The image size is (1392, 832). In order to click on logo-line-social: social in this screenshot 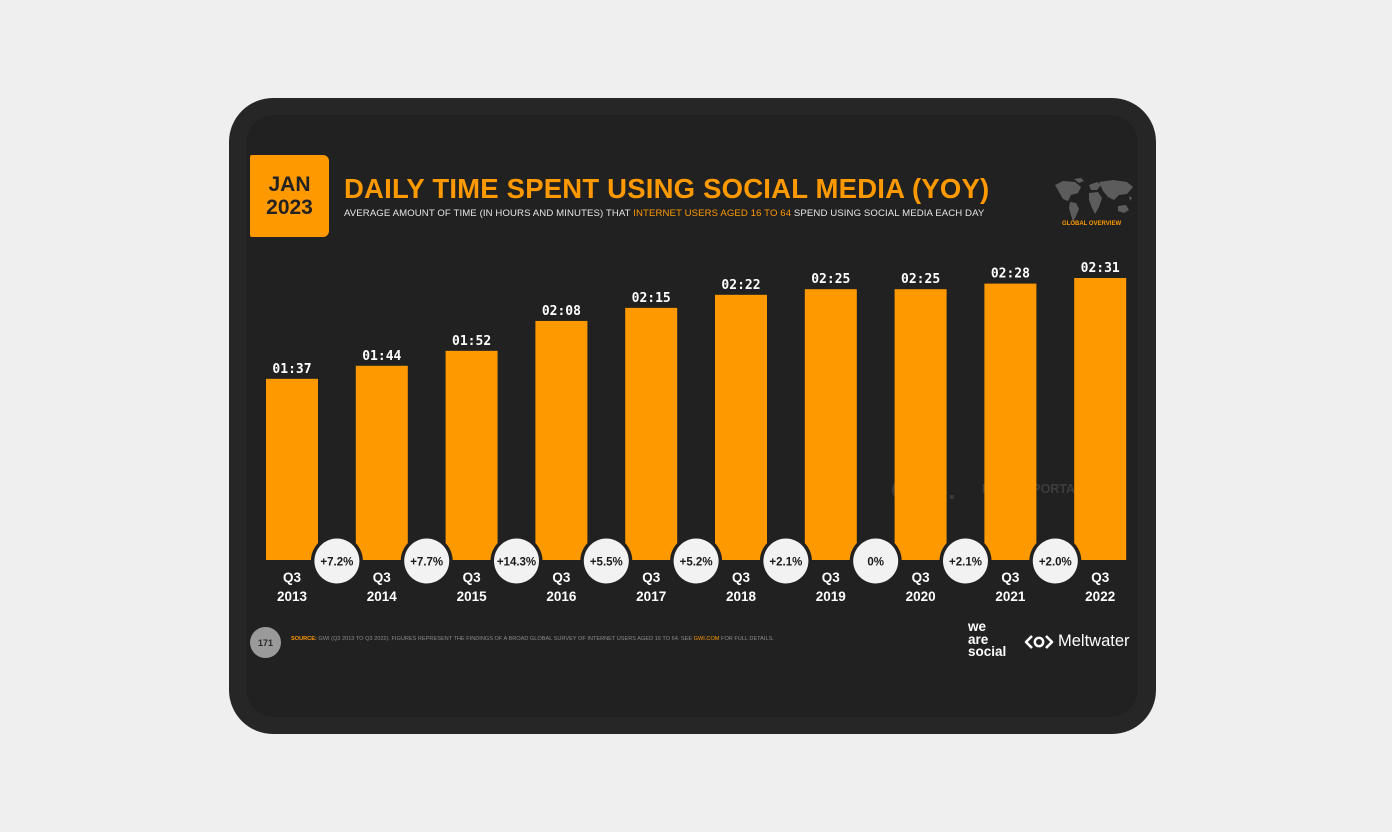, I will do `click(987, 651)`.